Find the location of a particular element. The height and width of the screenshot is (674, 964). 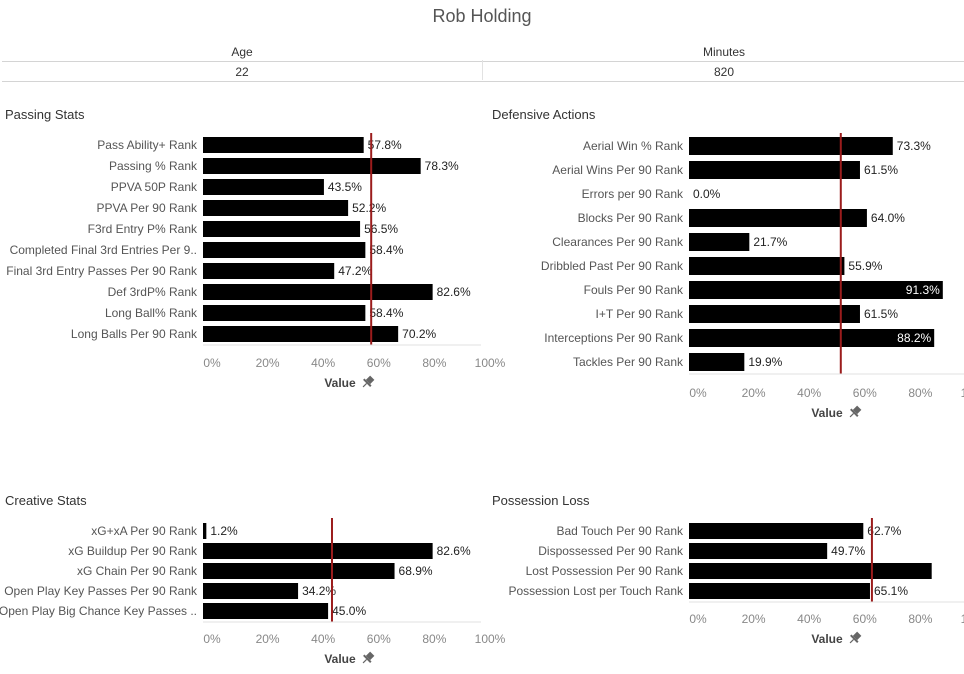

bar-dribbled-past-per-90-rank is located at coordinates (767, 266).